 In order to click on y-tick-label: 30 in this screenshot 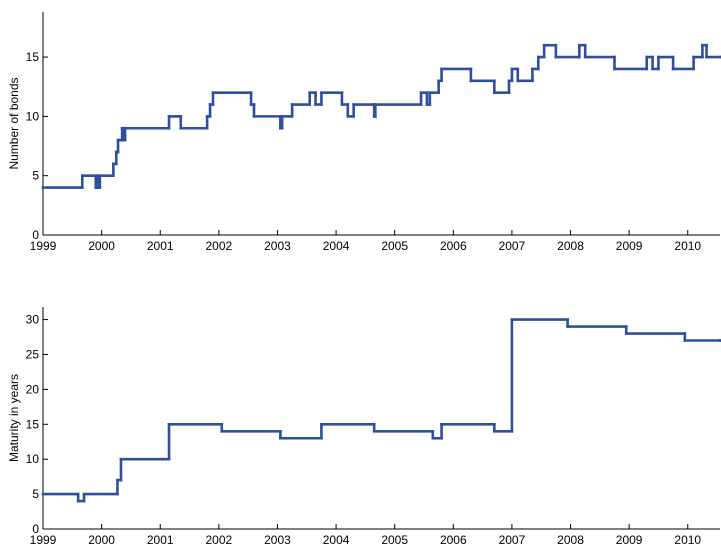, I will do `click(33, 320)`.